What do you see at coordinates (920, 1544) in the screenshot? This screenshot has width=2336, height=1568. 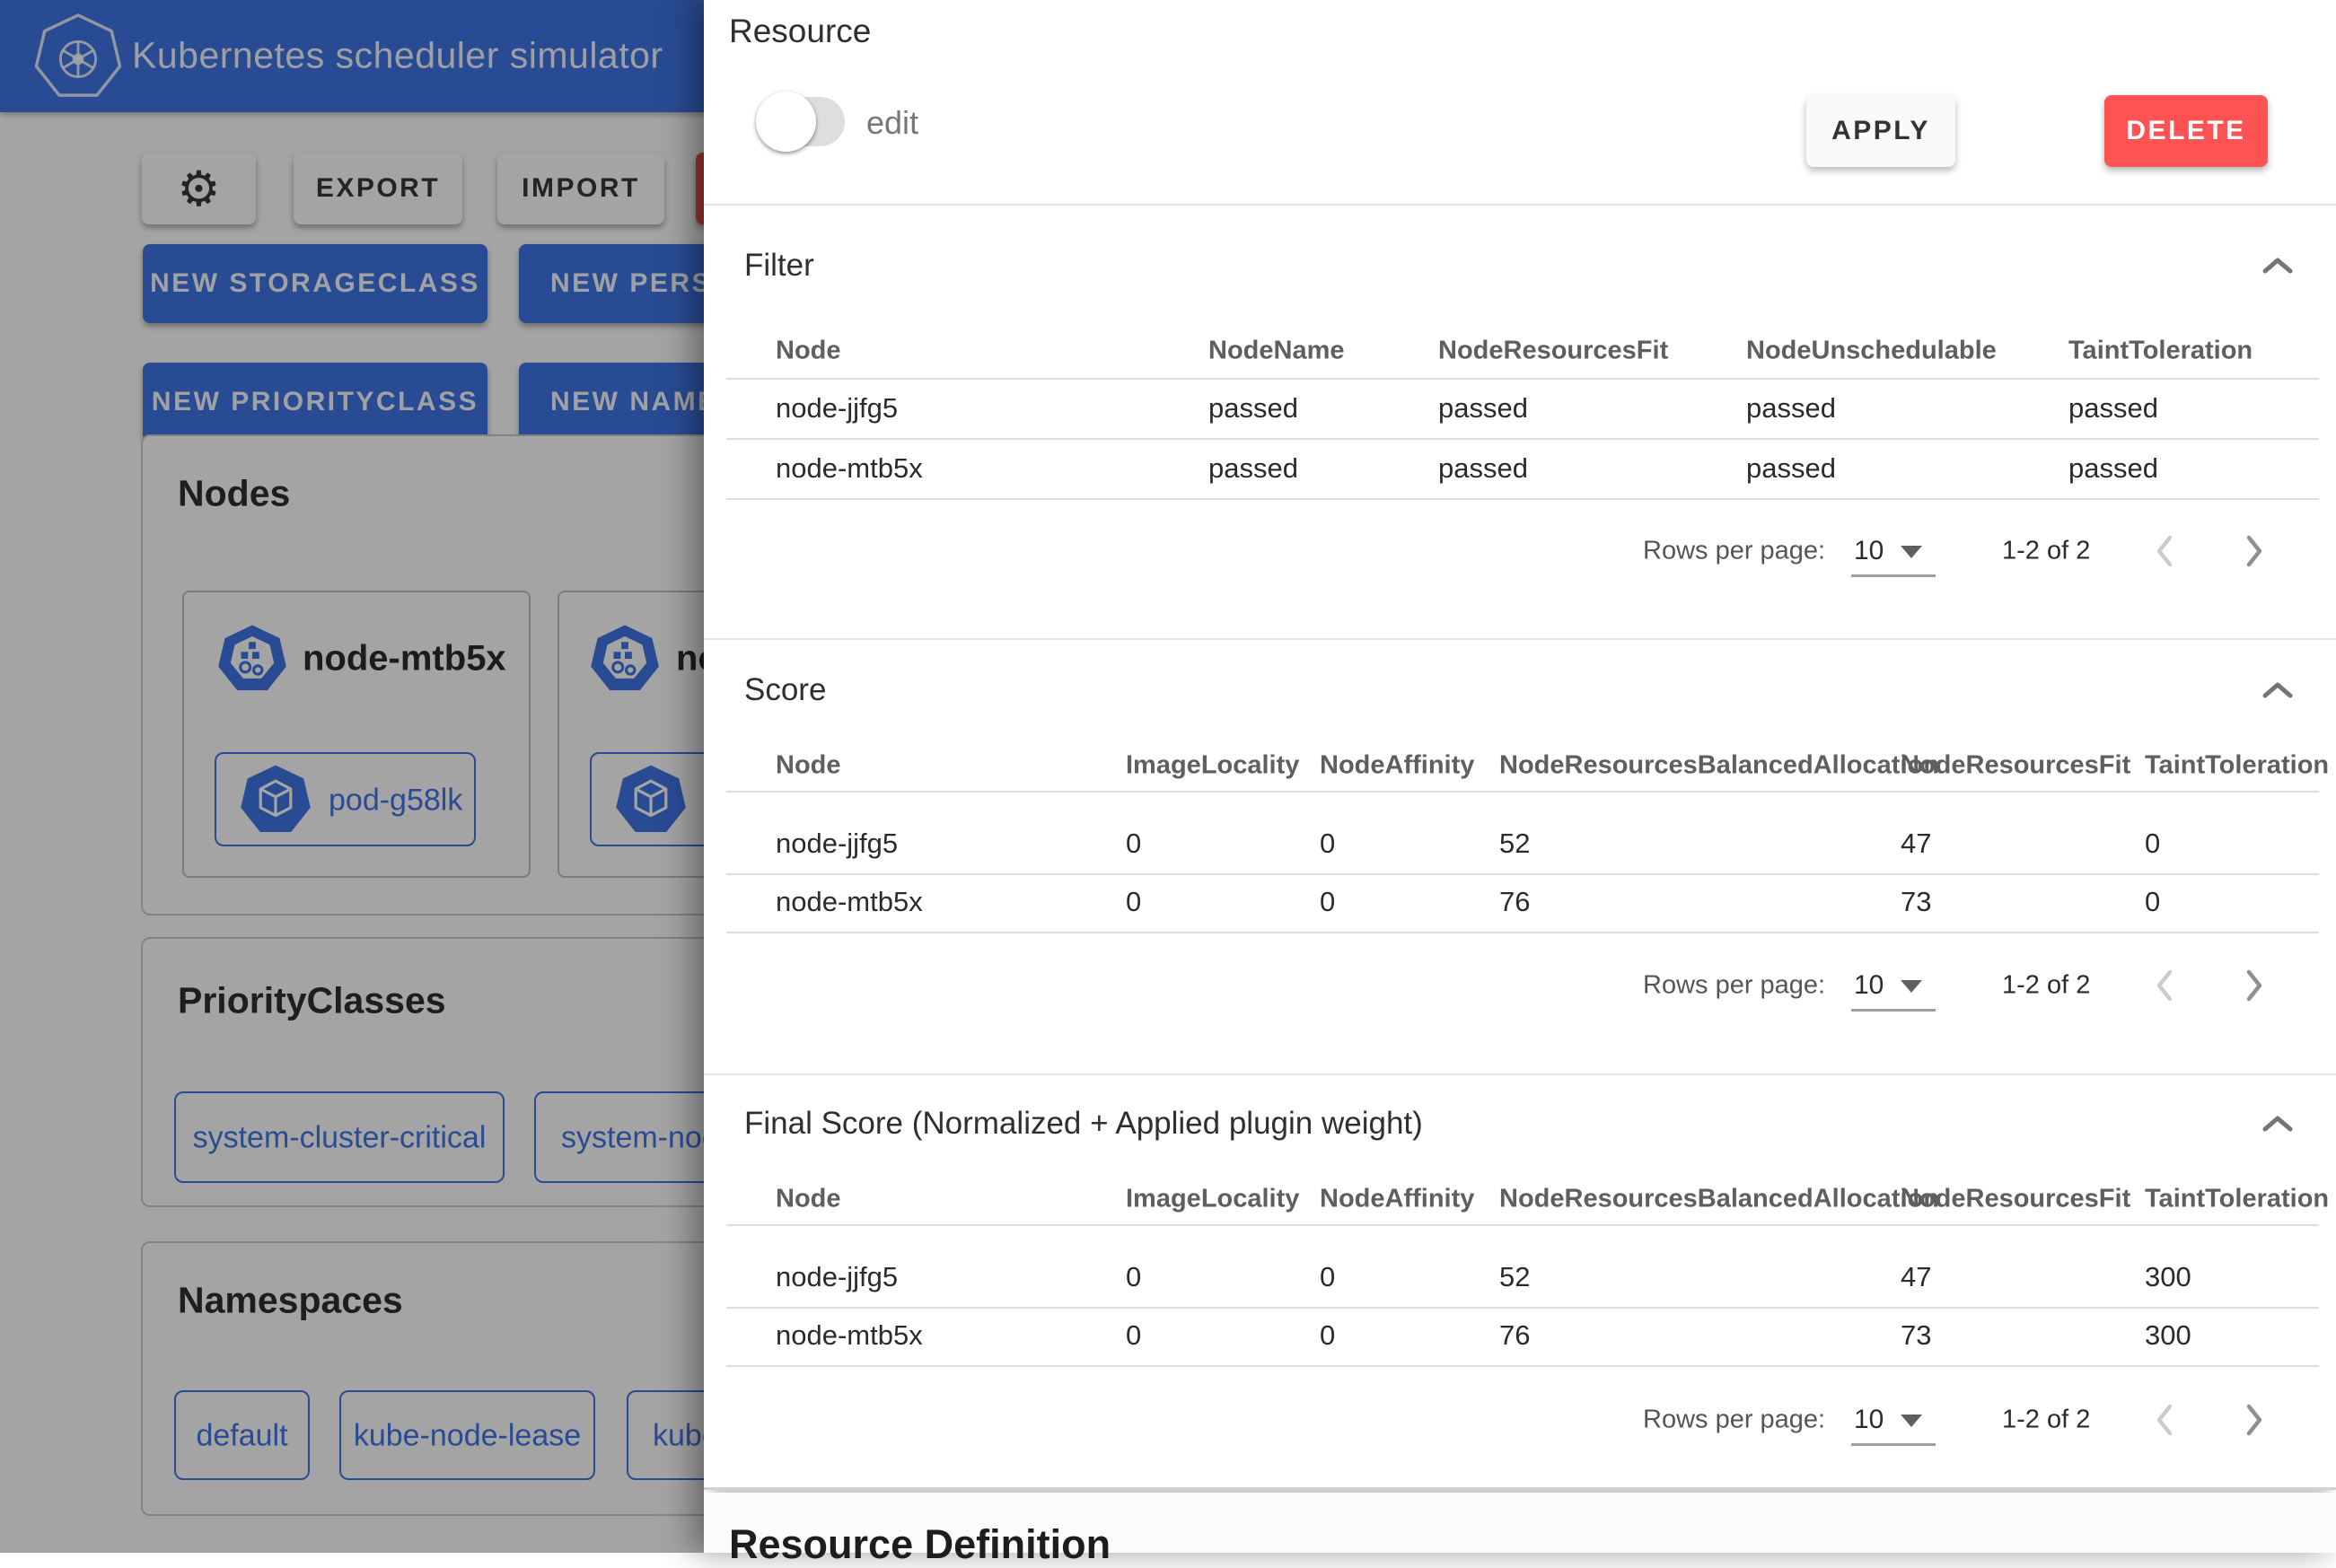 I see `resource-definition-title: Resource Definition` at bounding box center [920, 1544].